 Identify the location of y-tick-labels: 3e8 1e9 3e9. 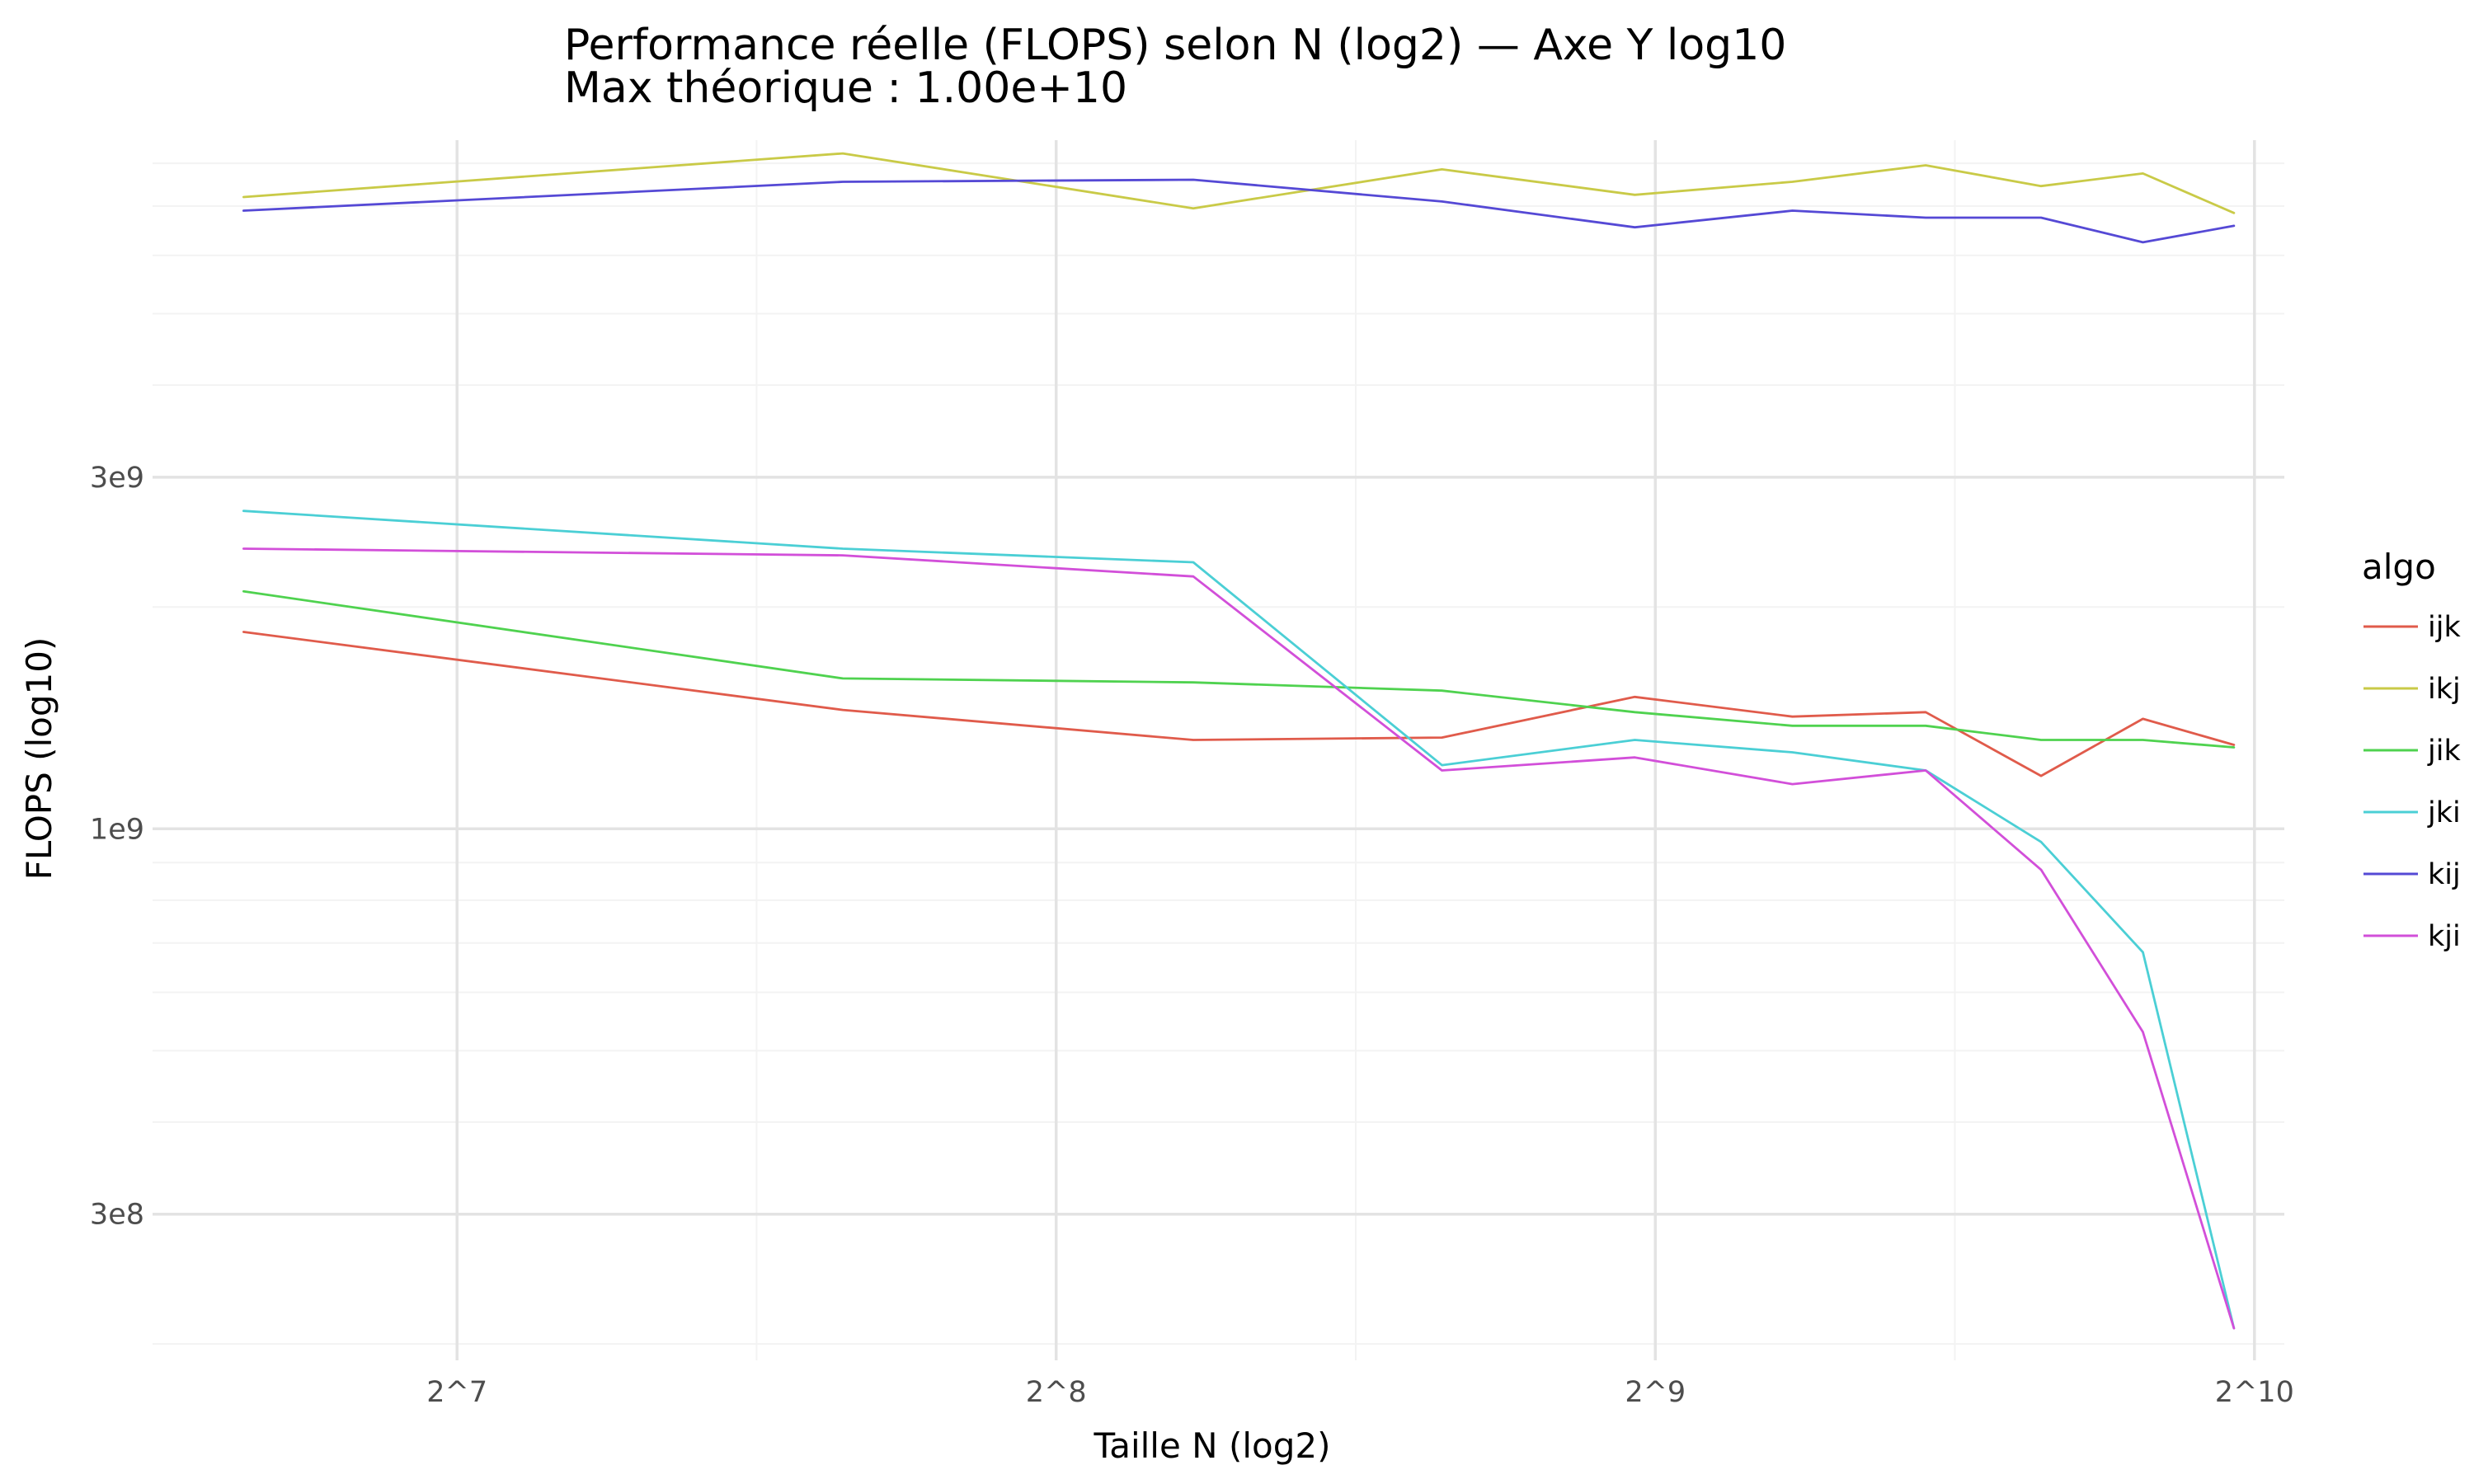
(117, 847).